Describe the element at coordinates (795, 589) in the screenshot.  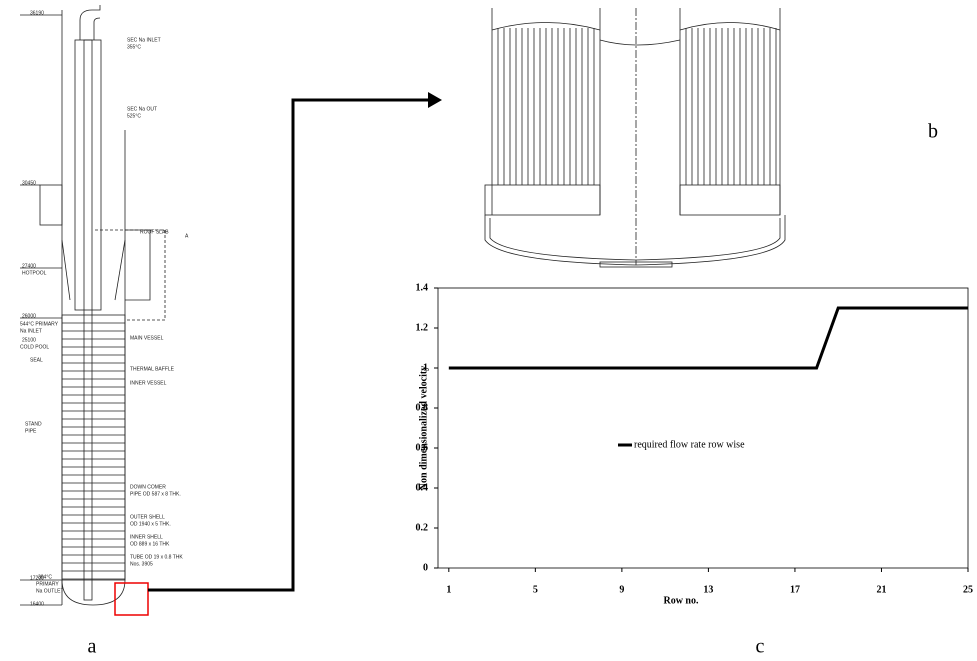
I see `x-tick-label: 17` at that location.